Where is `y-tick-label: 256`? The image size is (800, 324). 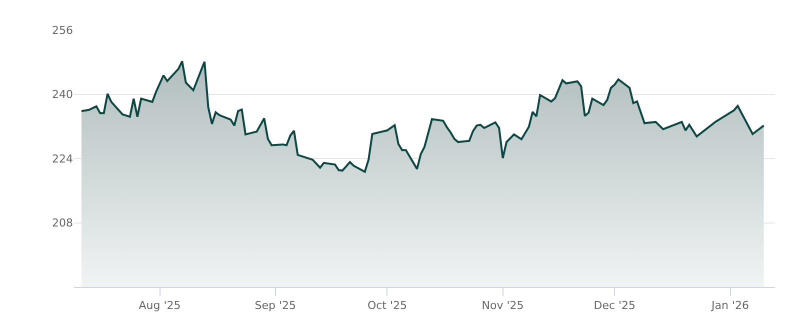
y-tick-label: 256 is located at coordinates (62, 30).